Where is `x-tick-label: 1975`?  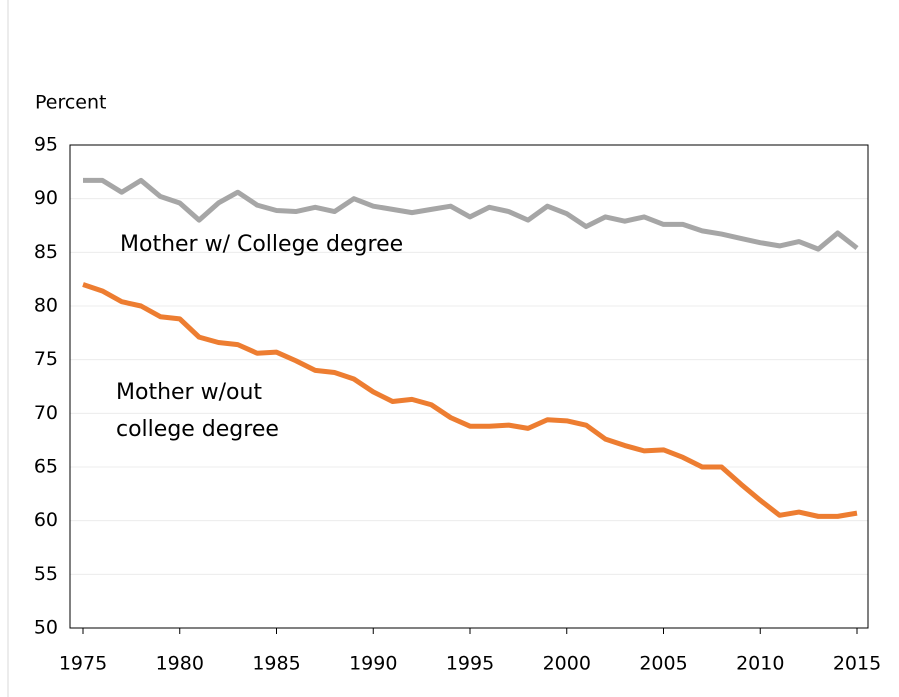
x-tick-label: 1975 is located at coordinates (83, 664).